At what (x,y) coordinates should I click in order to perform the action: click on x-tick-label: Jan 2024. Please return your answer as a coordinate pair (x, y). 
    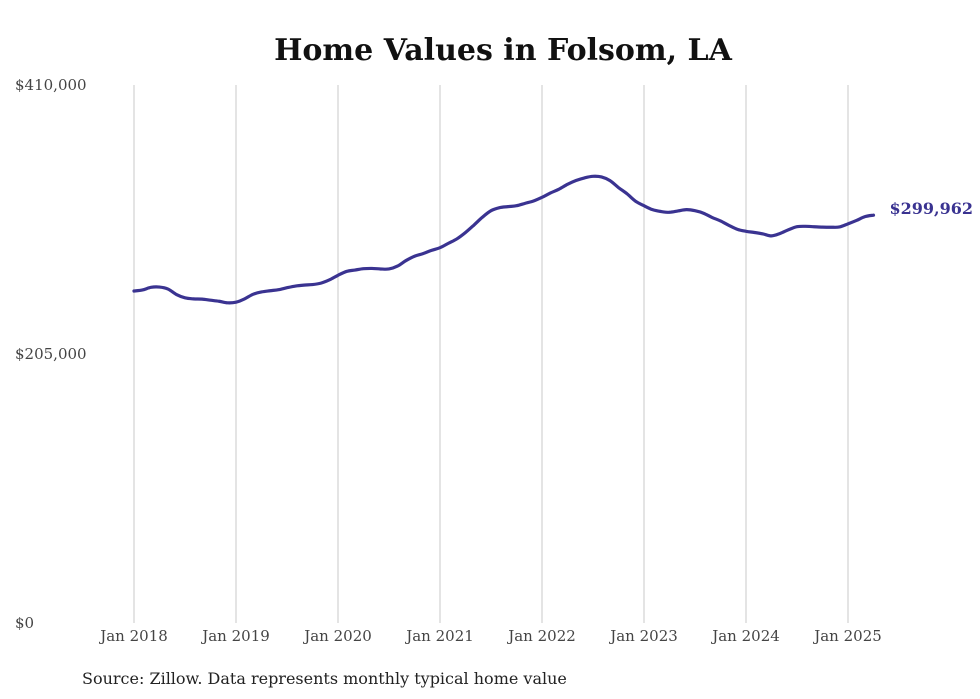
    Looking at the image, I should click on (745, 636).